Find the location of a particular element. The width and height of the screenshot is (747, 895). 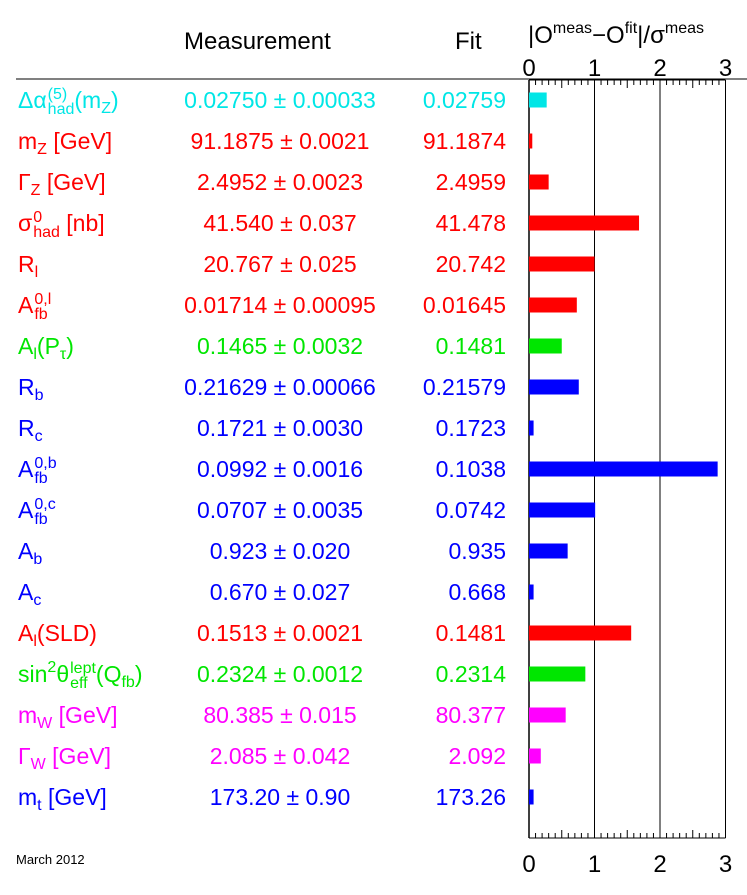

observable-subsup: 0 had is located at coordinates (46, 225).